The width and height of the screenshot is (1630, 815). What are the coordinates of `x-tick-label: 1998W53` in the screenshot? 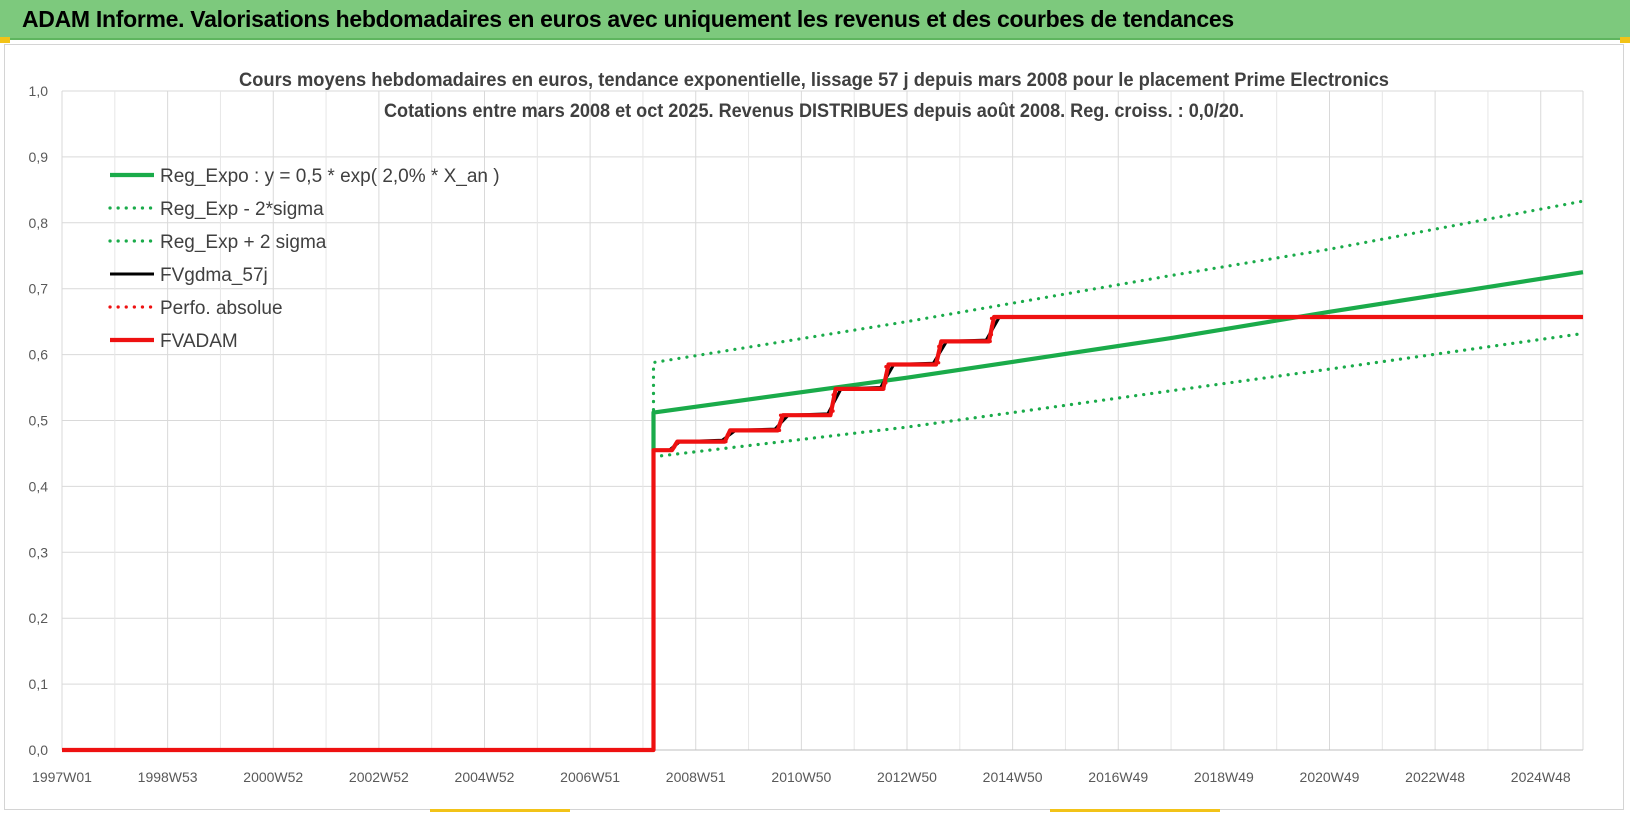 It's located at (168, 777).